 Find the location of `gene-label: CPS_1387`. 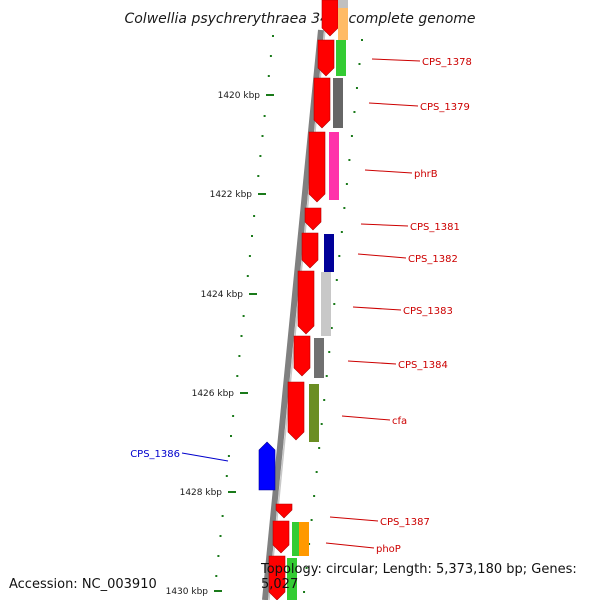

gene-label: CPS_1387 is located at coordinates (405, 522).